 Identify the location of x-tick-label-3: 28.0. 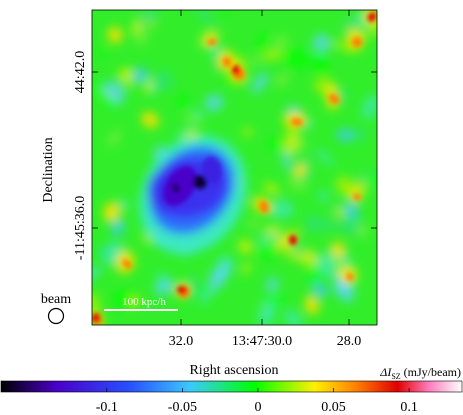
(349, 341).